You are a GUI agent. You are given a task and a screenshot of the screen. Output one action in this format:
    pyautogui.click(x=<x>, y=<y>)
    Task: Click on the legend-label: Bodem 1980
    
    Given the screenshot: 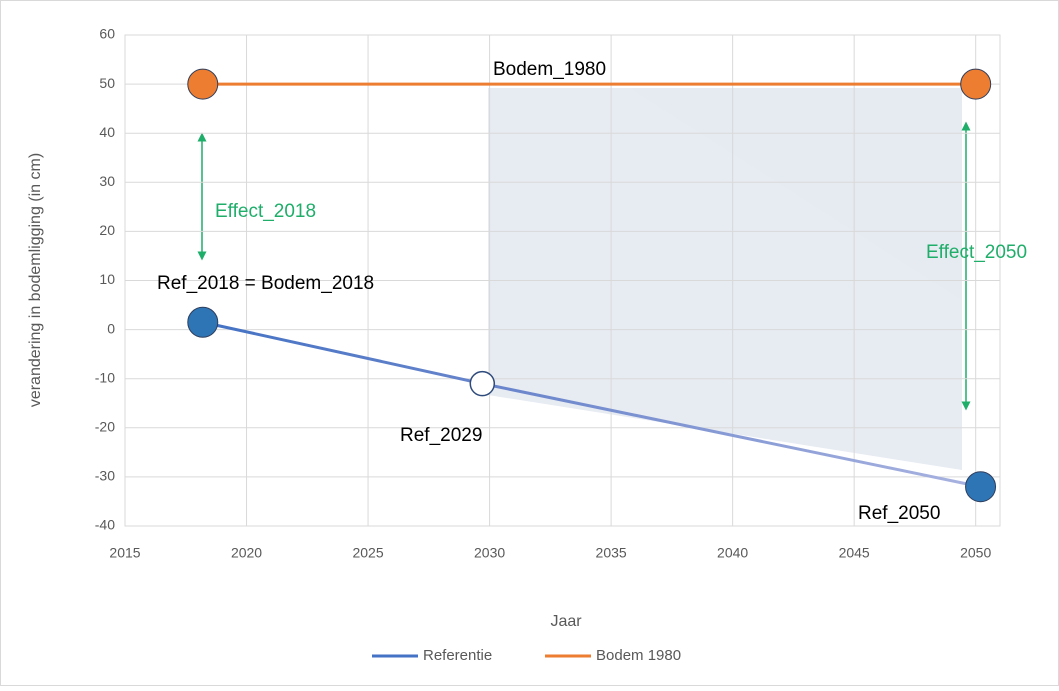 What is the action you would take?
    pyautogui.click(x=638, y=655)
    